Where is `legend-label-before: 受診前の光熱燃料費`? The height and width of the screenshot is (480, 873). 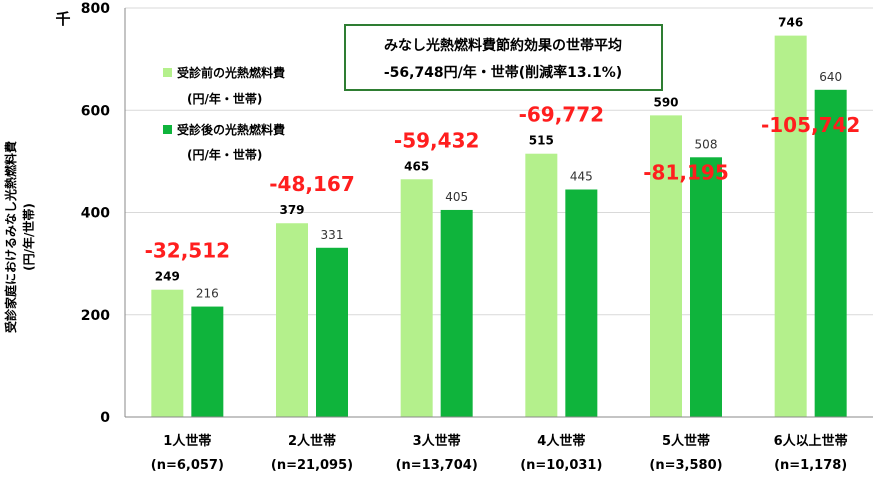
legend-label-before: 受診前の光熱燃料費 is located at coordinates (231, 72).